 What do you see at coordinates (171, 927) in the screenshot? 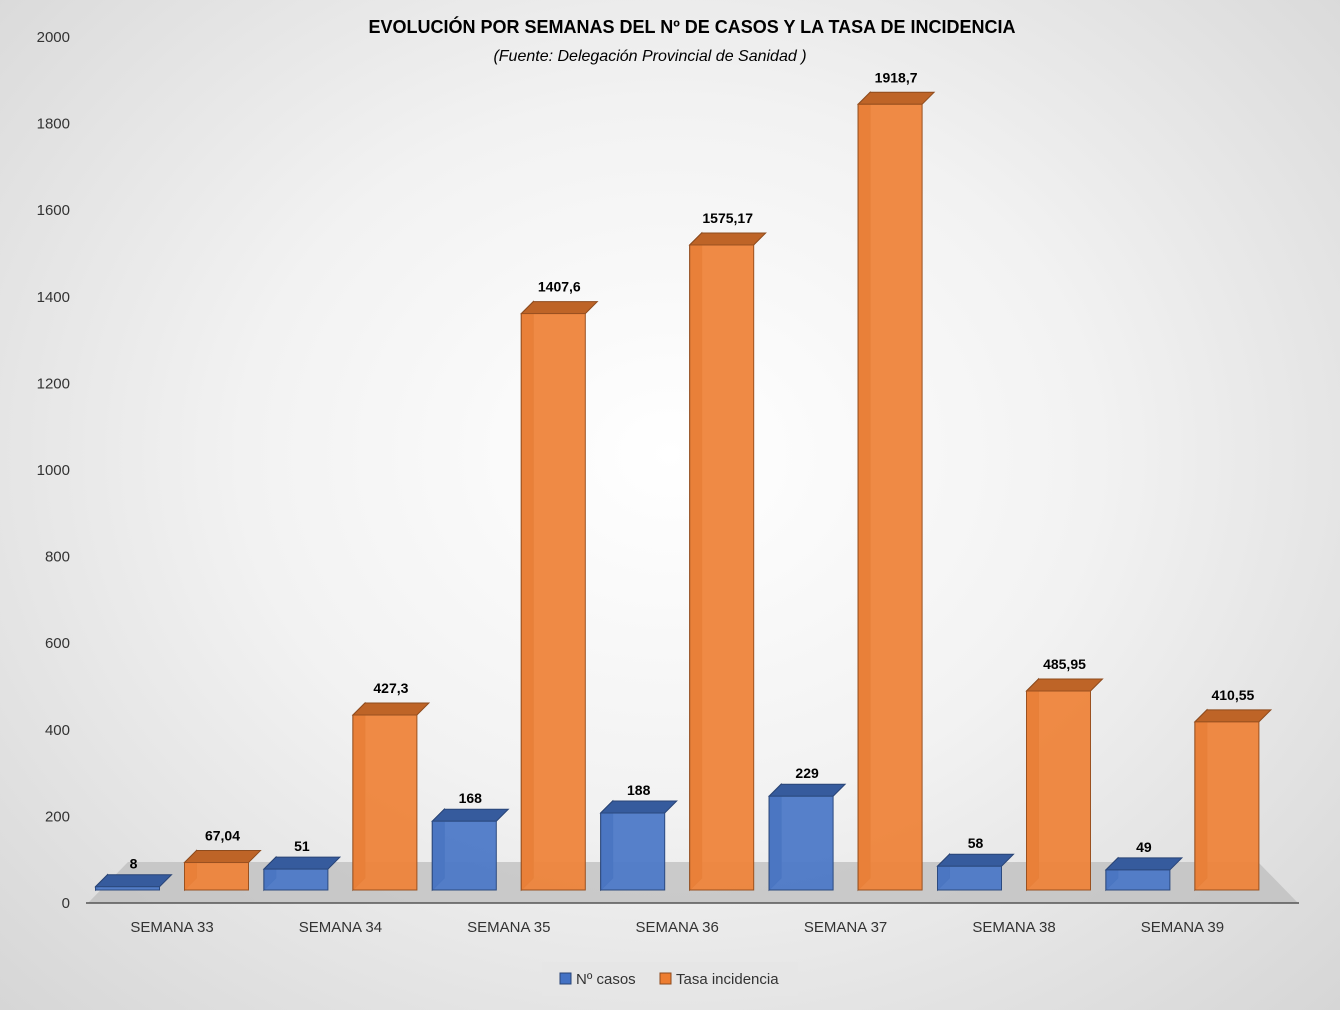
I see `x-tick-label: SEMANA 33` at bounding box center [171, 927].